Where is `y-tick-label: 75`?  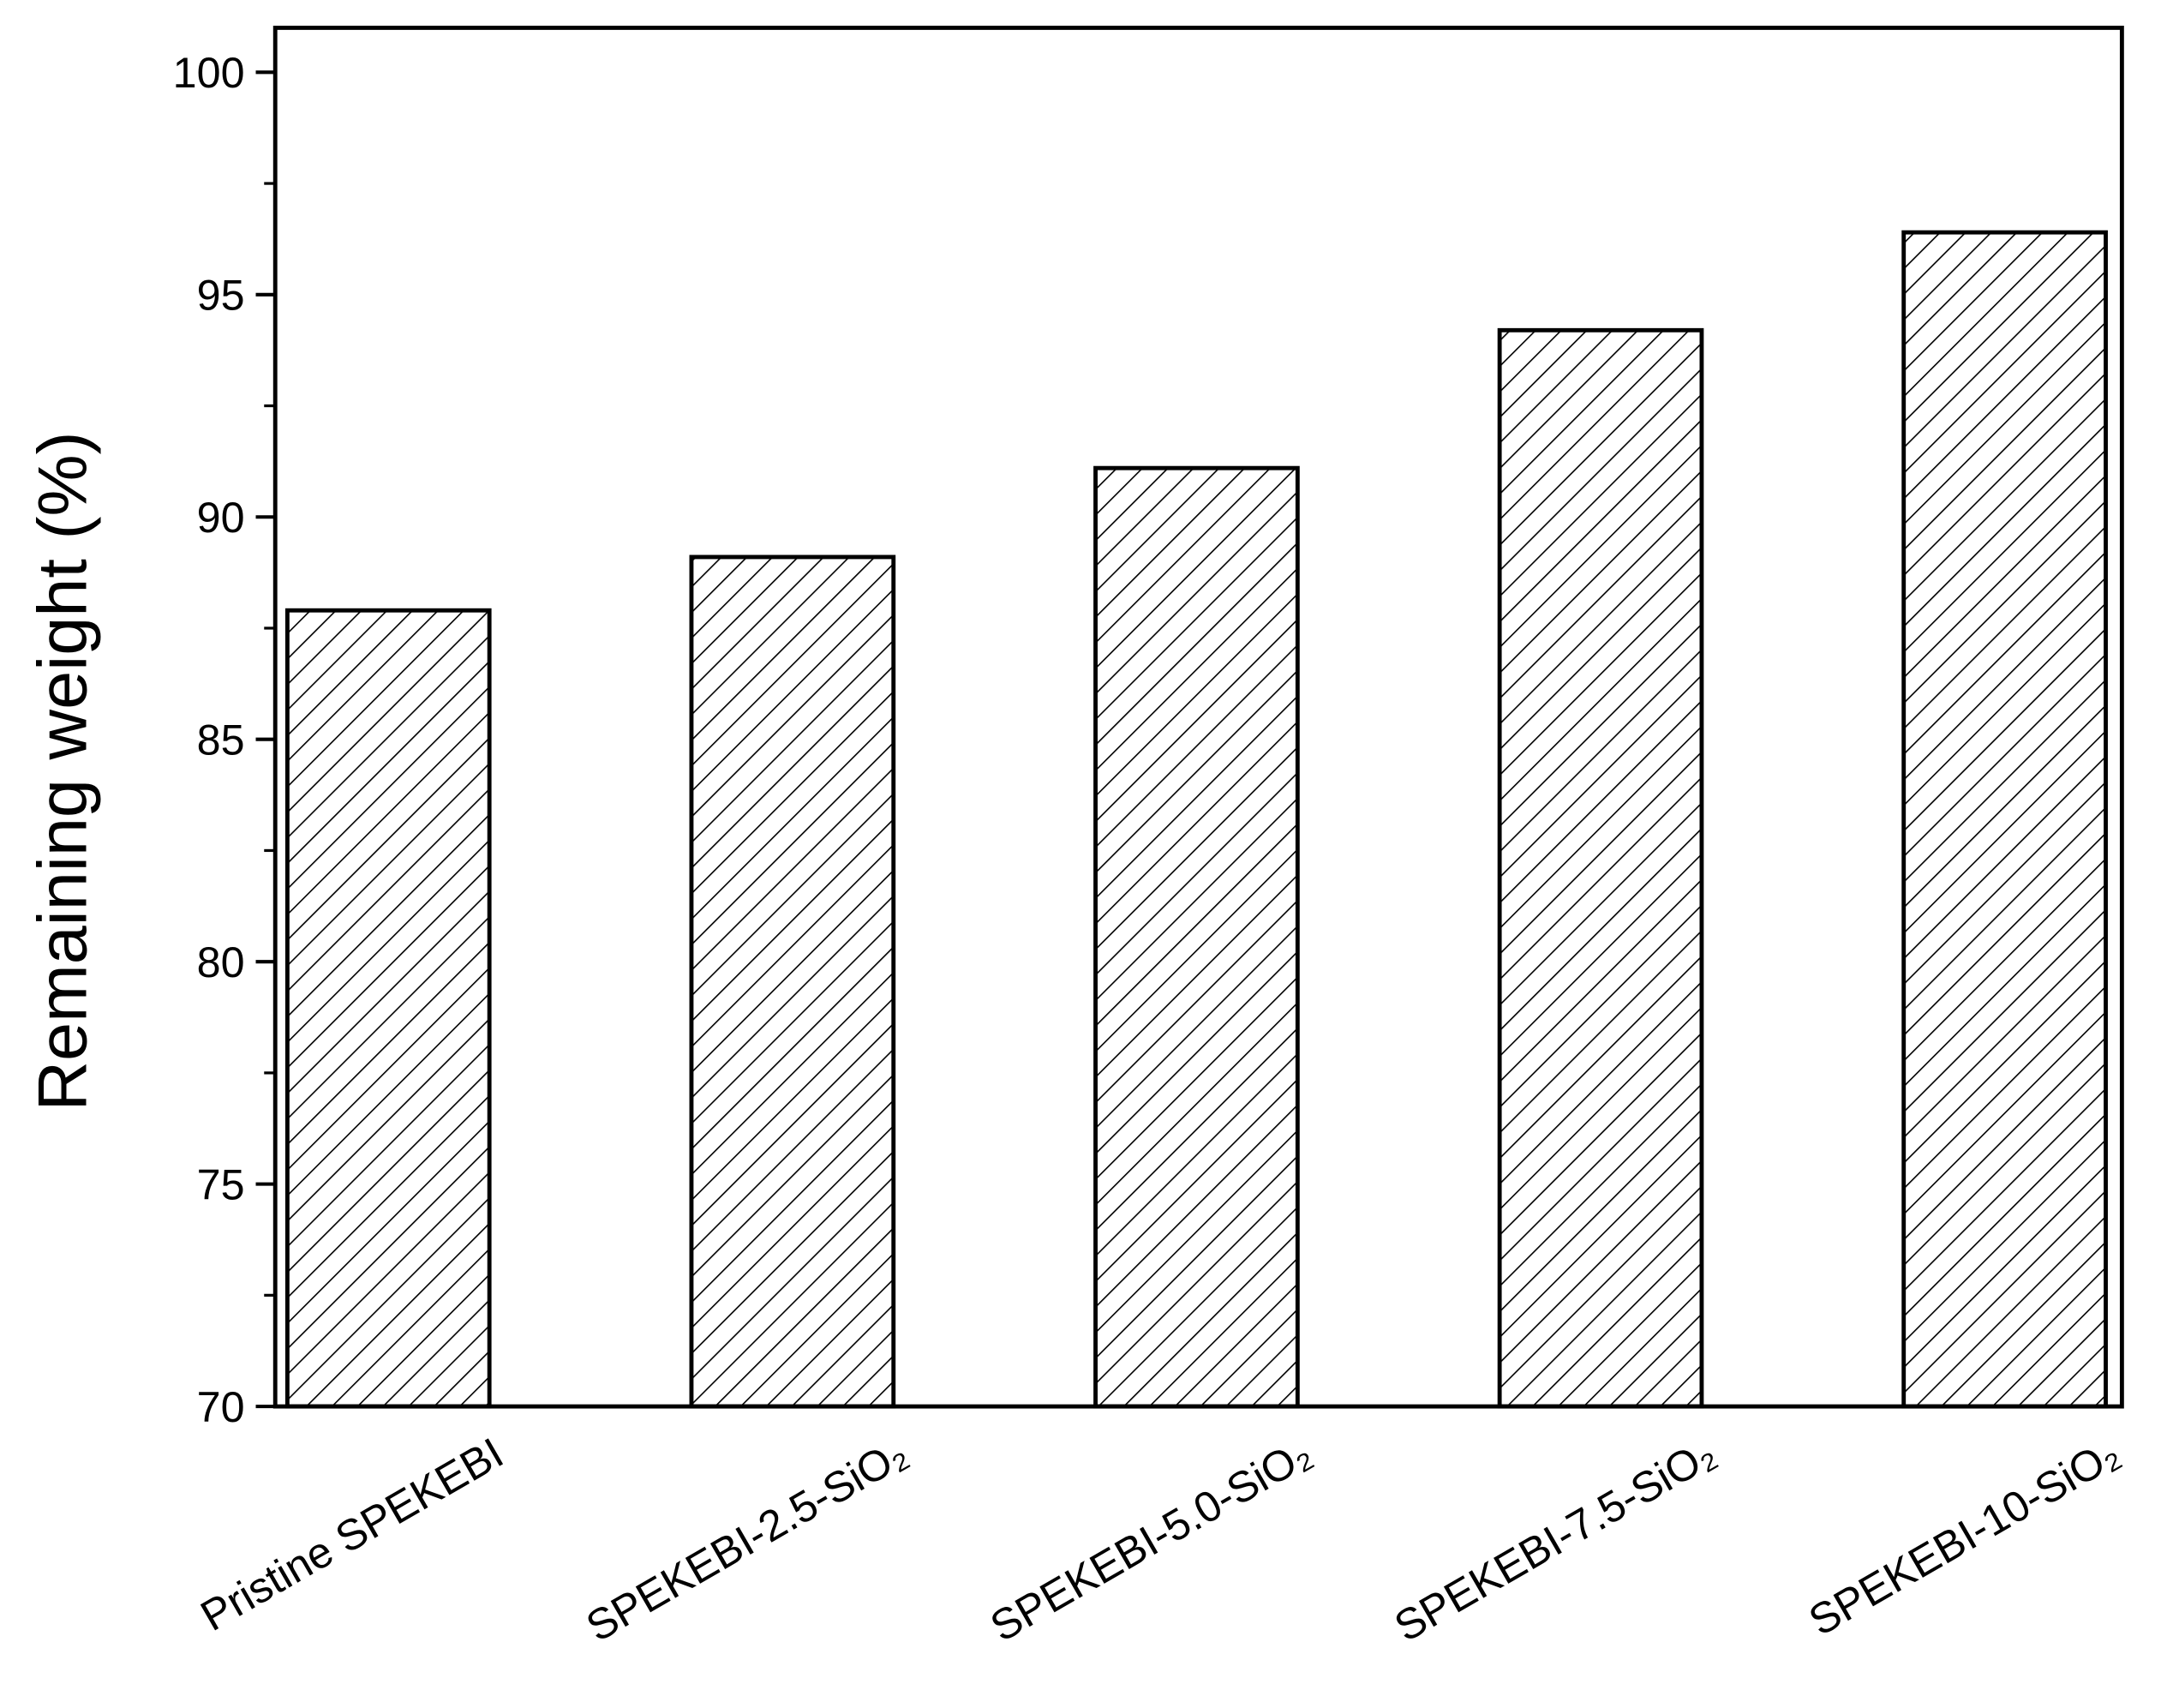
y-tick-label: 75 is located at coordinates (221, 1184).